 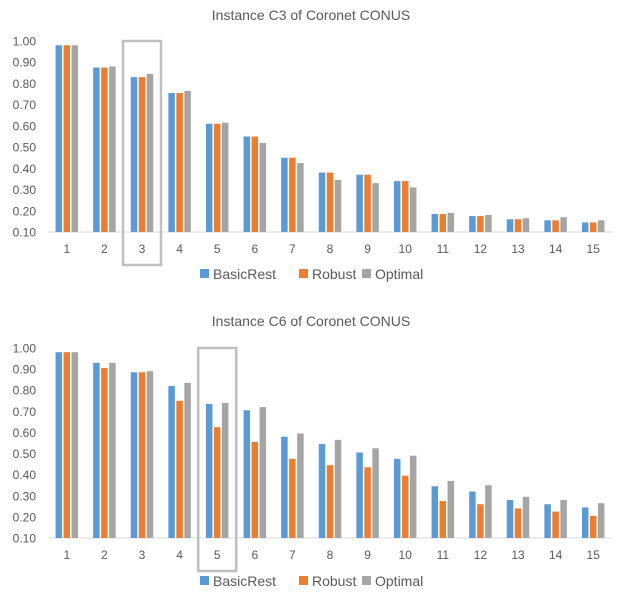 What do you see at coordinates (292, 249) in the screenshot?
I see `x-tick-label: 7` at bounding box center [292, 249].